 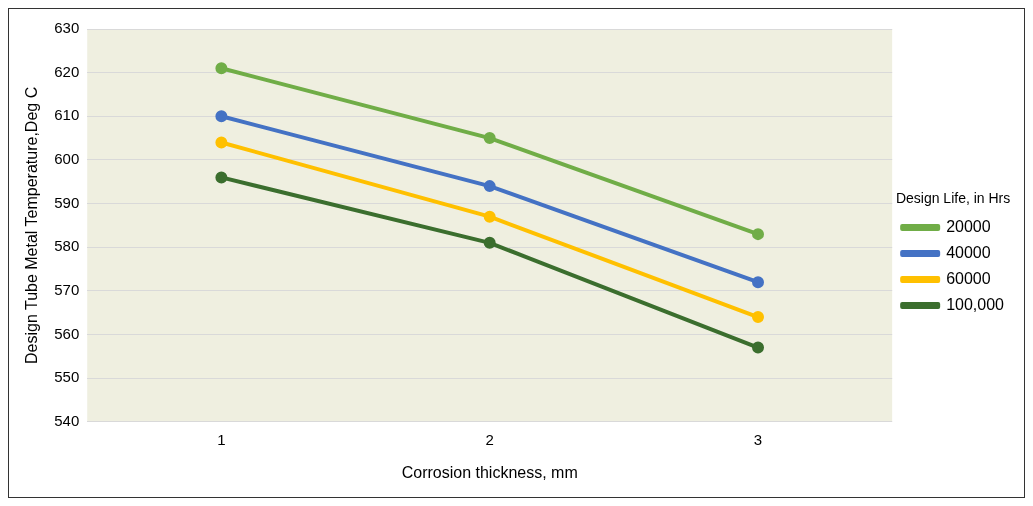 What do you see at coordinates (67, 333) in the screenshot?
I see `y-tick-label: 560` at bounding box center [67, 333].